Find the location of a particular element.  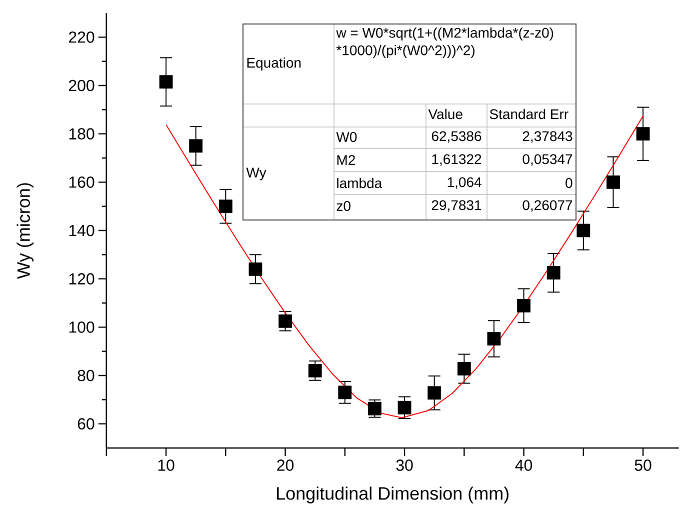

x-tick-label: 20 is located at coordinates (285, 465).